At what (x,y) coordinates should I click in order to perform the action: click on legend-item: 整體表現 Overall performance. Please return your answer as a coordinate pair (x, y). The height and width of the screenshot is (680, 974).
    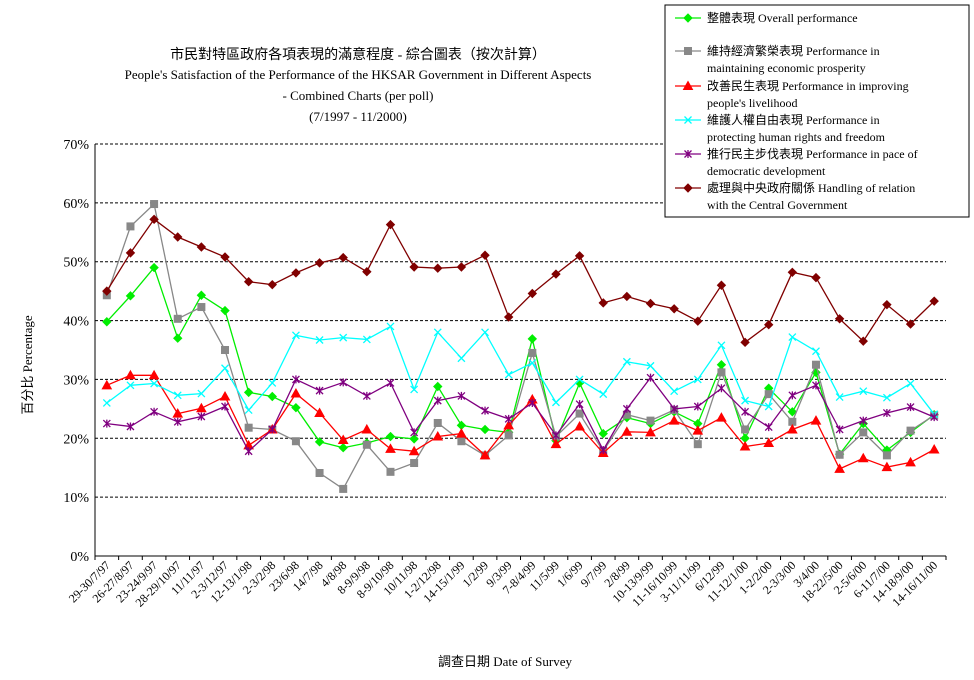
    Looking at the image, I should click on (766, 17).